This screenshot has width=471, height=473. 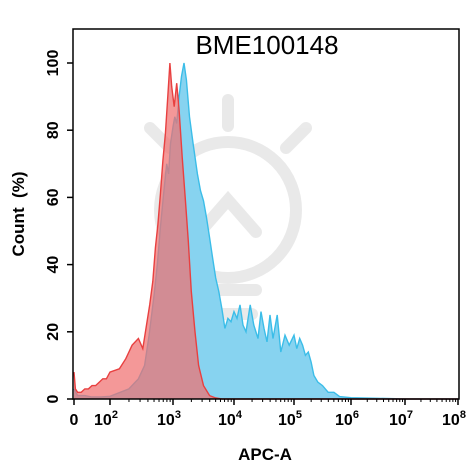 I want to click on y-tick-label: 40, so click(x=53, y=265).